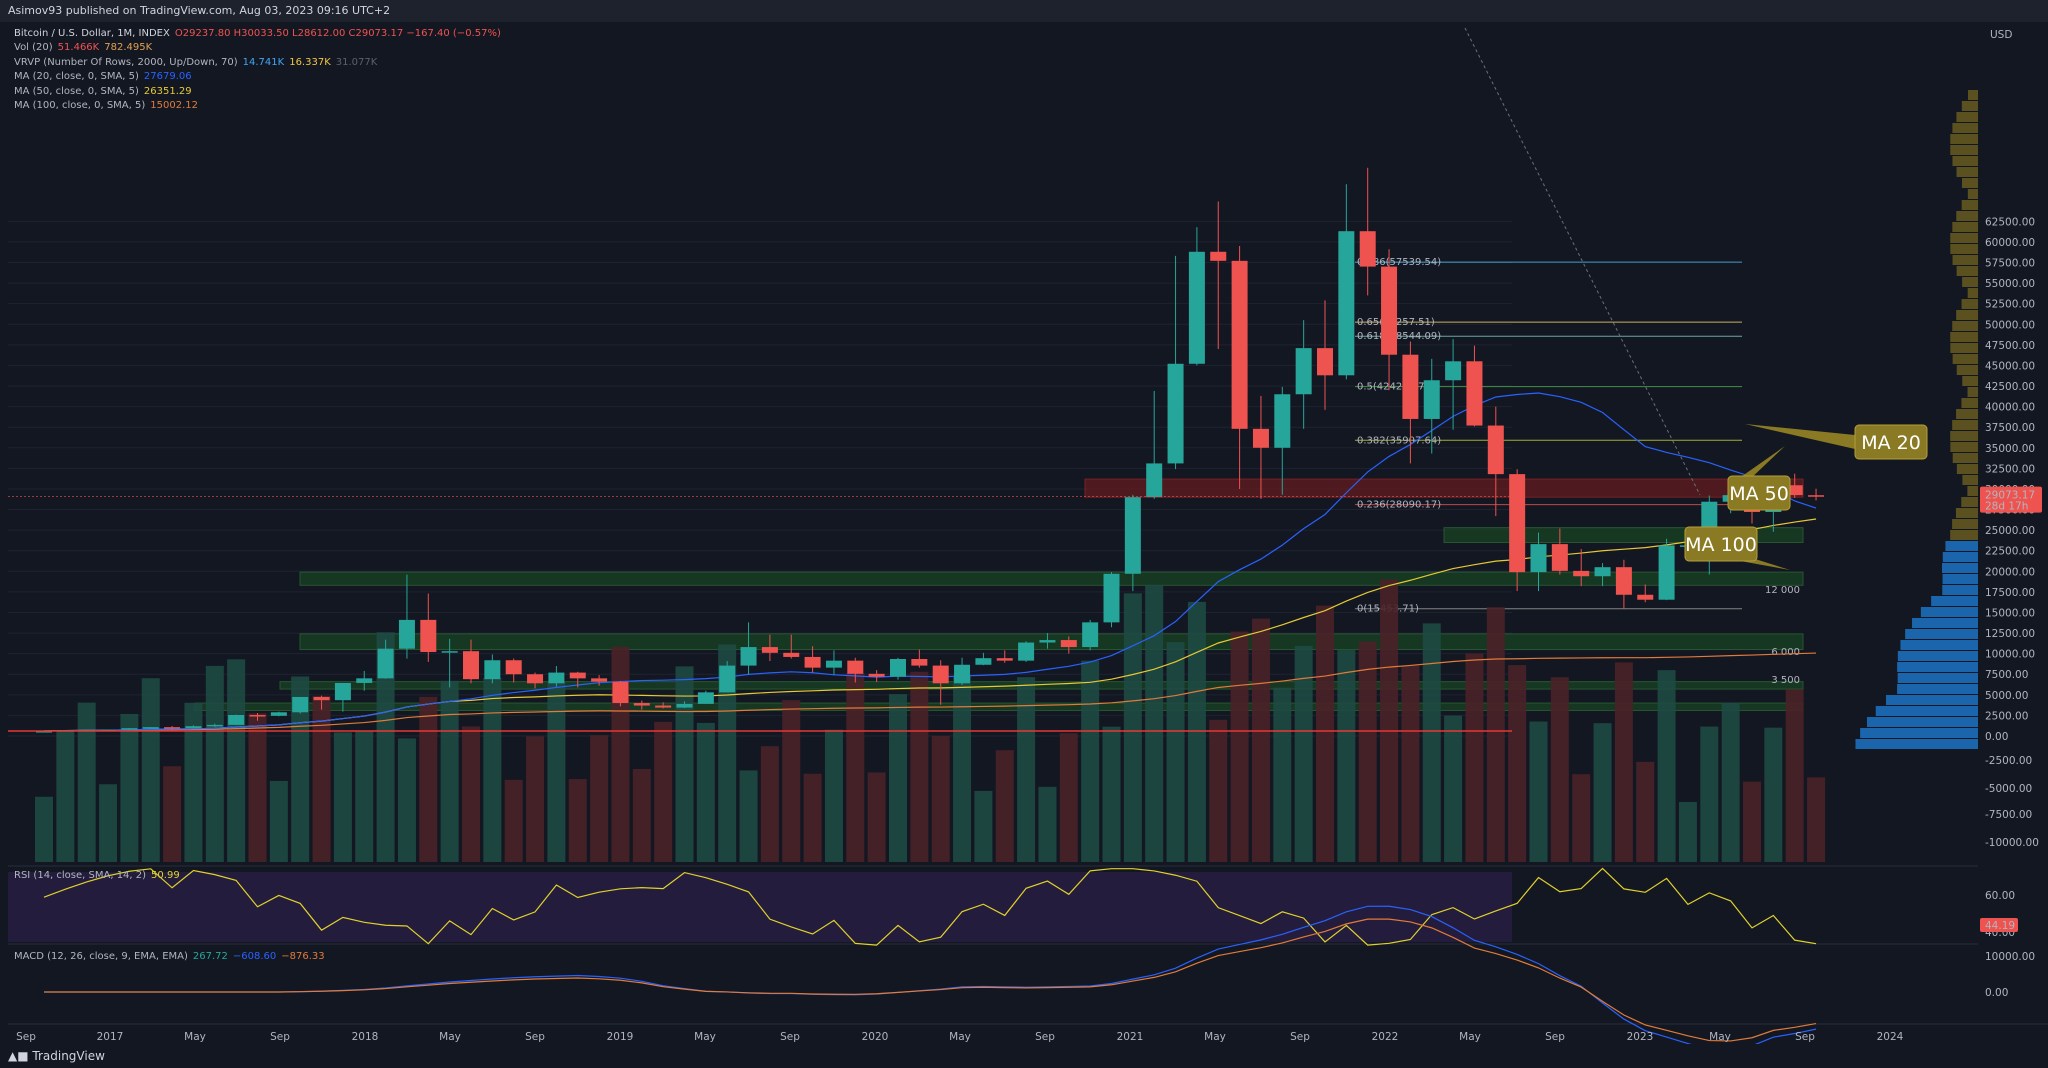  What do you see at coordinates (1640, 1037) in the screenshot?
I see `time-axis-label: 2023` at bounding box center [1640, 1037].